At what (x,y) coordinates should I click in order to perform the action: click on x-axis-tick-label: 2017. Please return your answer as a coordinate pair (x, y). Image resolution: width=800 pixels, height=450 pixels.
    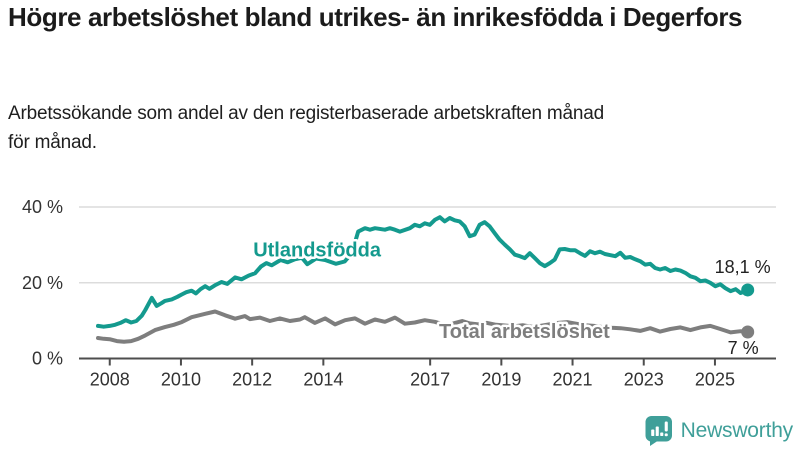
    Looking at the image, I should click on (430, 380).